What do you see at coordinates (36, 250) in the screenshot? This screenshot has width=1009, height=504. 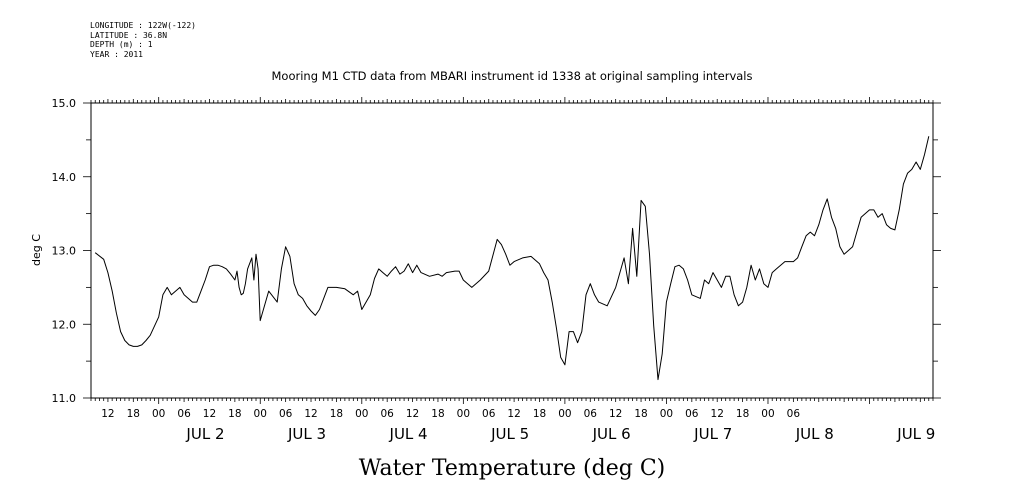 I see `y-axis-label: deg C` at bounding box center [36, 250].